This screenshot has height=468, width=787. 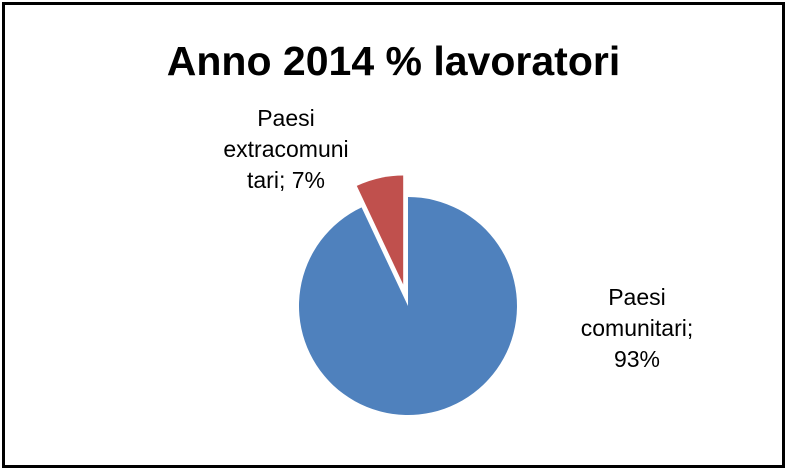 What do you see at coordinates (637, 359) in the screenshot?
I see `slice-label-line: 93%` at bounding box center [637, 359].